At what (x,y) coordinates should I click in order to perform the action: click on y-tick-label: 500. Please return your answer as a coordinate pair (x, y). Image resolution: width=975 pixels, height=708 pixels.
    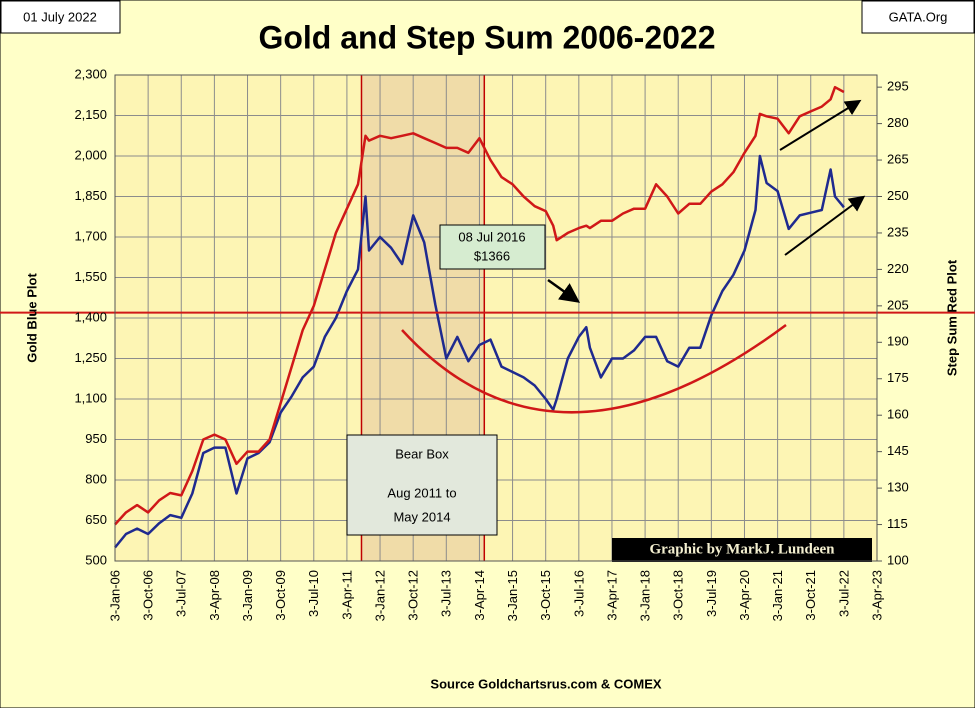
    Looking at the image, I should click on (96, 559).